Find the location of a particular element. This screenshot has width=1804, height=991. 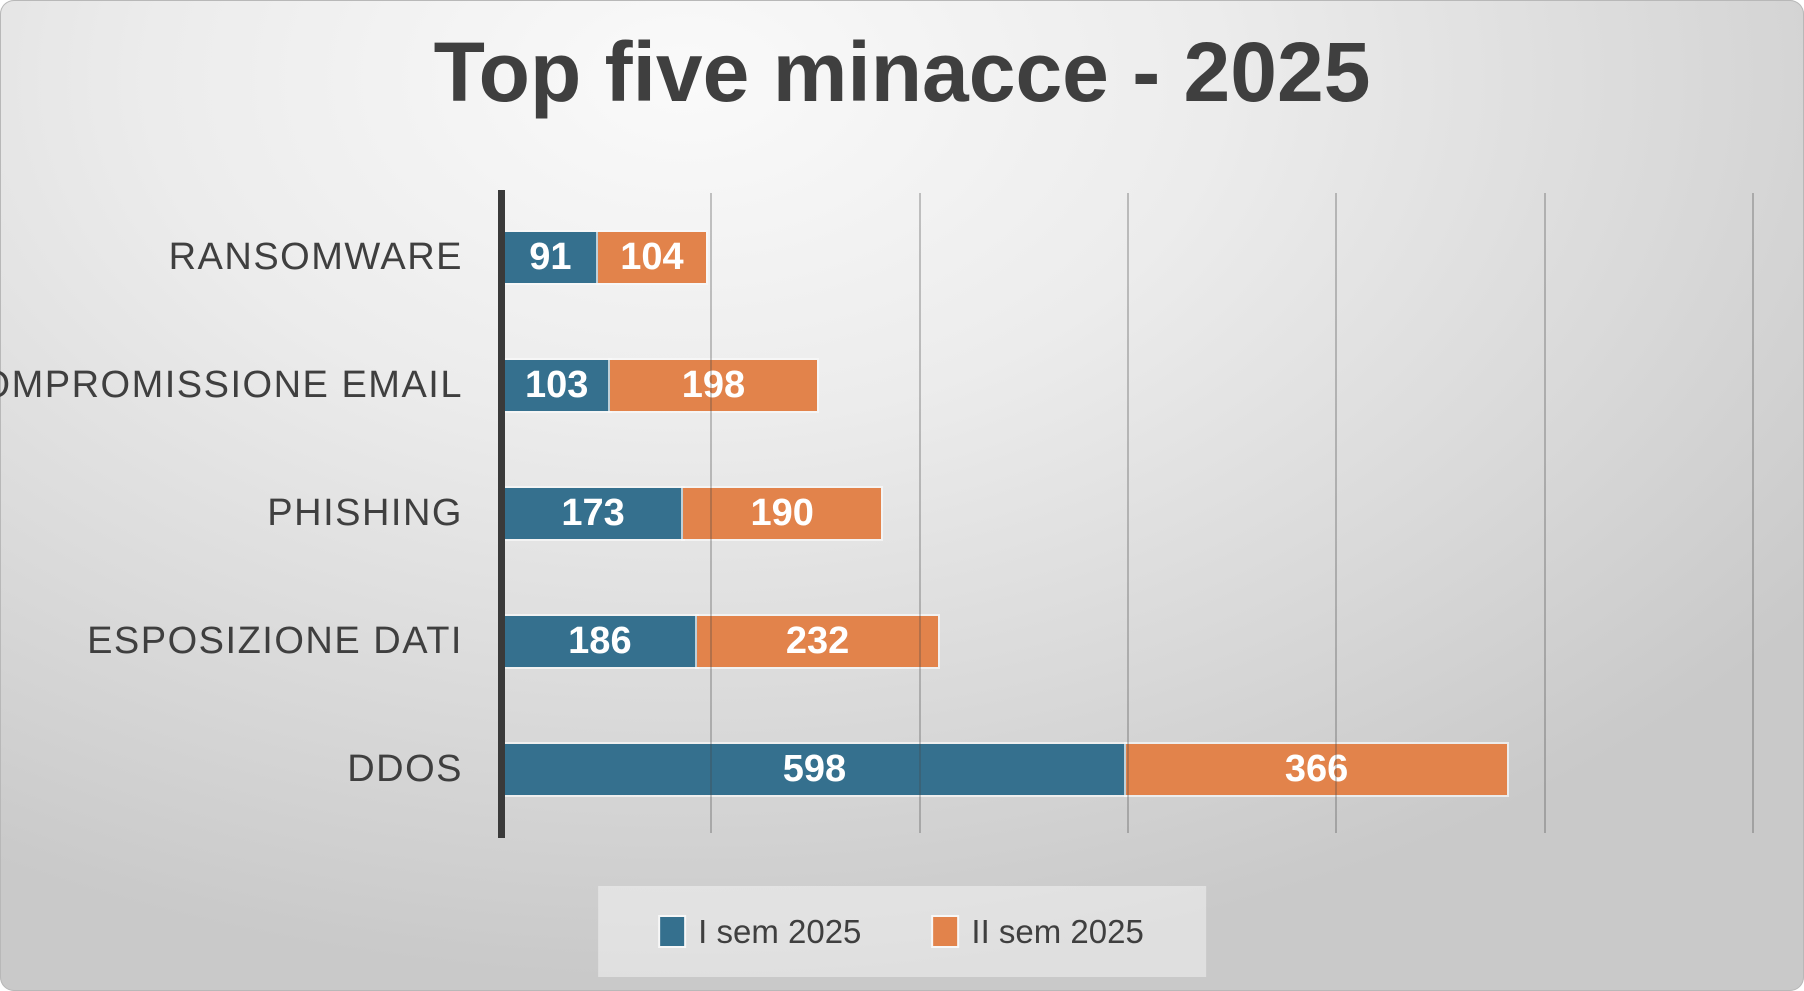

bar-segment: 366 is located at coordinates (1316, 769).